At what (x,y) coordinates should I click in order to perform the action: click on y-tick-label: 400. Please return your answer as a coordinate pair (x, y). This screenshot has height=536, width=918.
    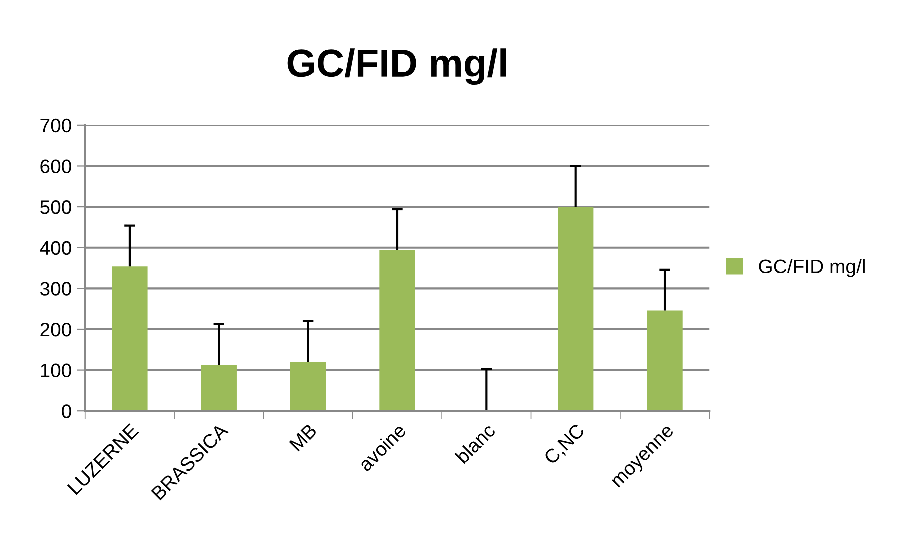
    Looking at the image, I should click on (56, 248).